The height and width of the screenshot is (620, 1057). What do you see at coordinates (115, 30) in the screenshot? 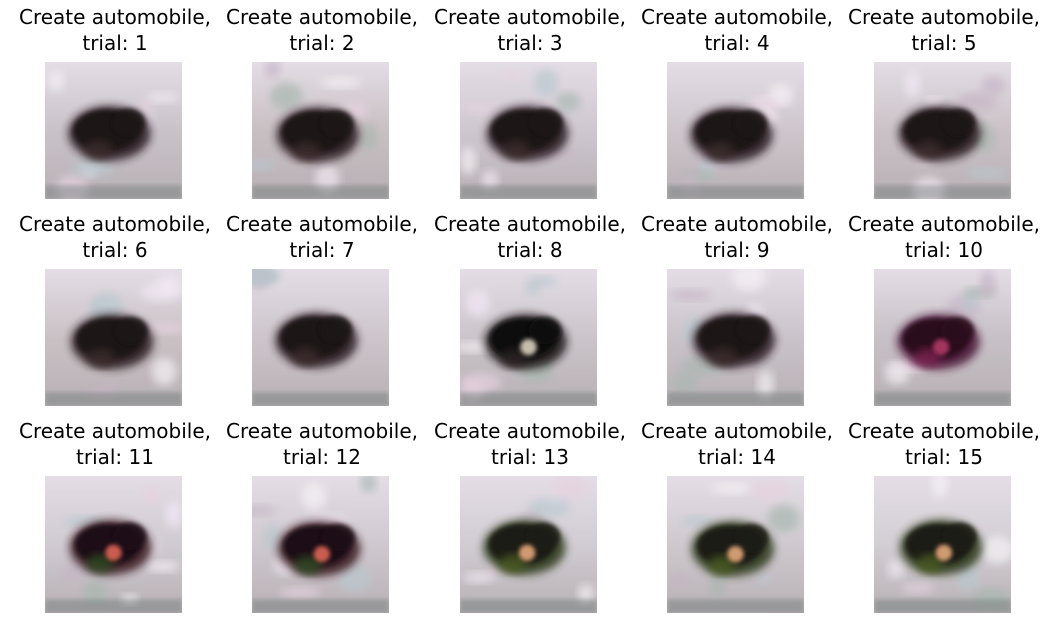
I see `panel-title: Create automobile, trial: 1` at bounding box center [115, 30].